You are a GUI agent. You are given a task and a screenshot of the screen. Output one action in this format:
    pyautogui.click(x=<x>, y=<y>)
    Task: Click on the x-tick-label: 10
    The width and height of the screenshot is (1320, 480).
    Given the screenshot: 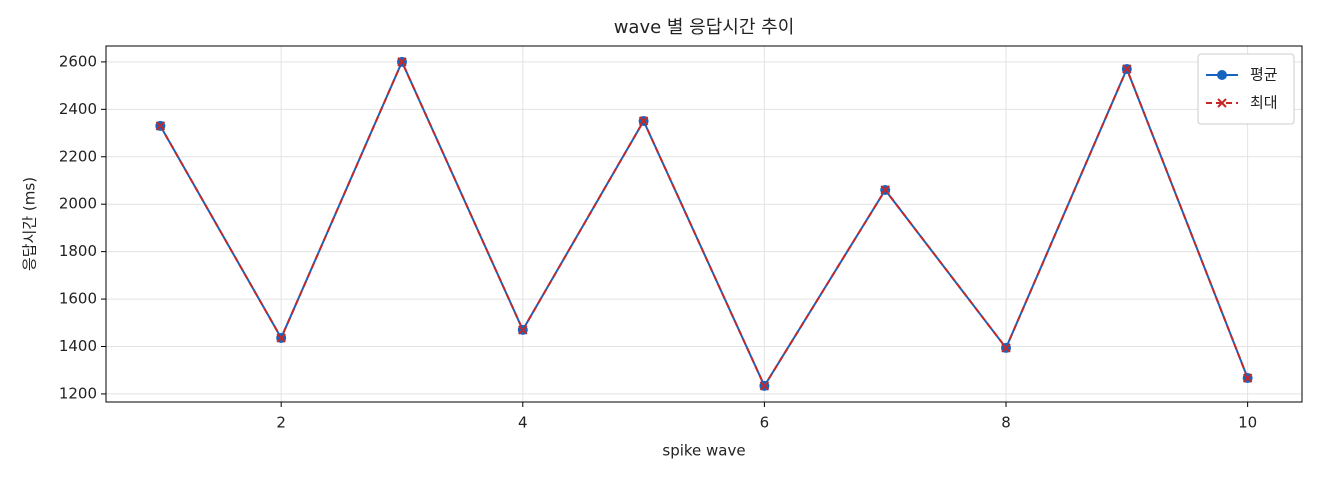 What is the action you would take?
    pyautogui.click(x=1247, y=423)
    